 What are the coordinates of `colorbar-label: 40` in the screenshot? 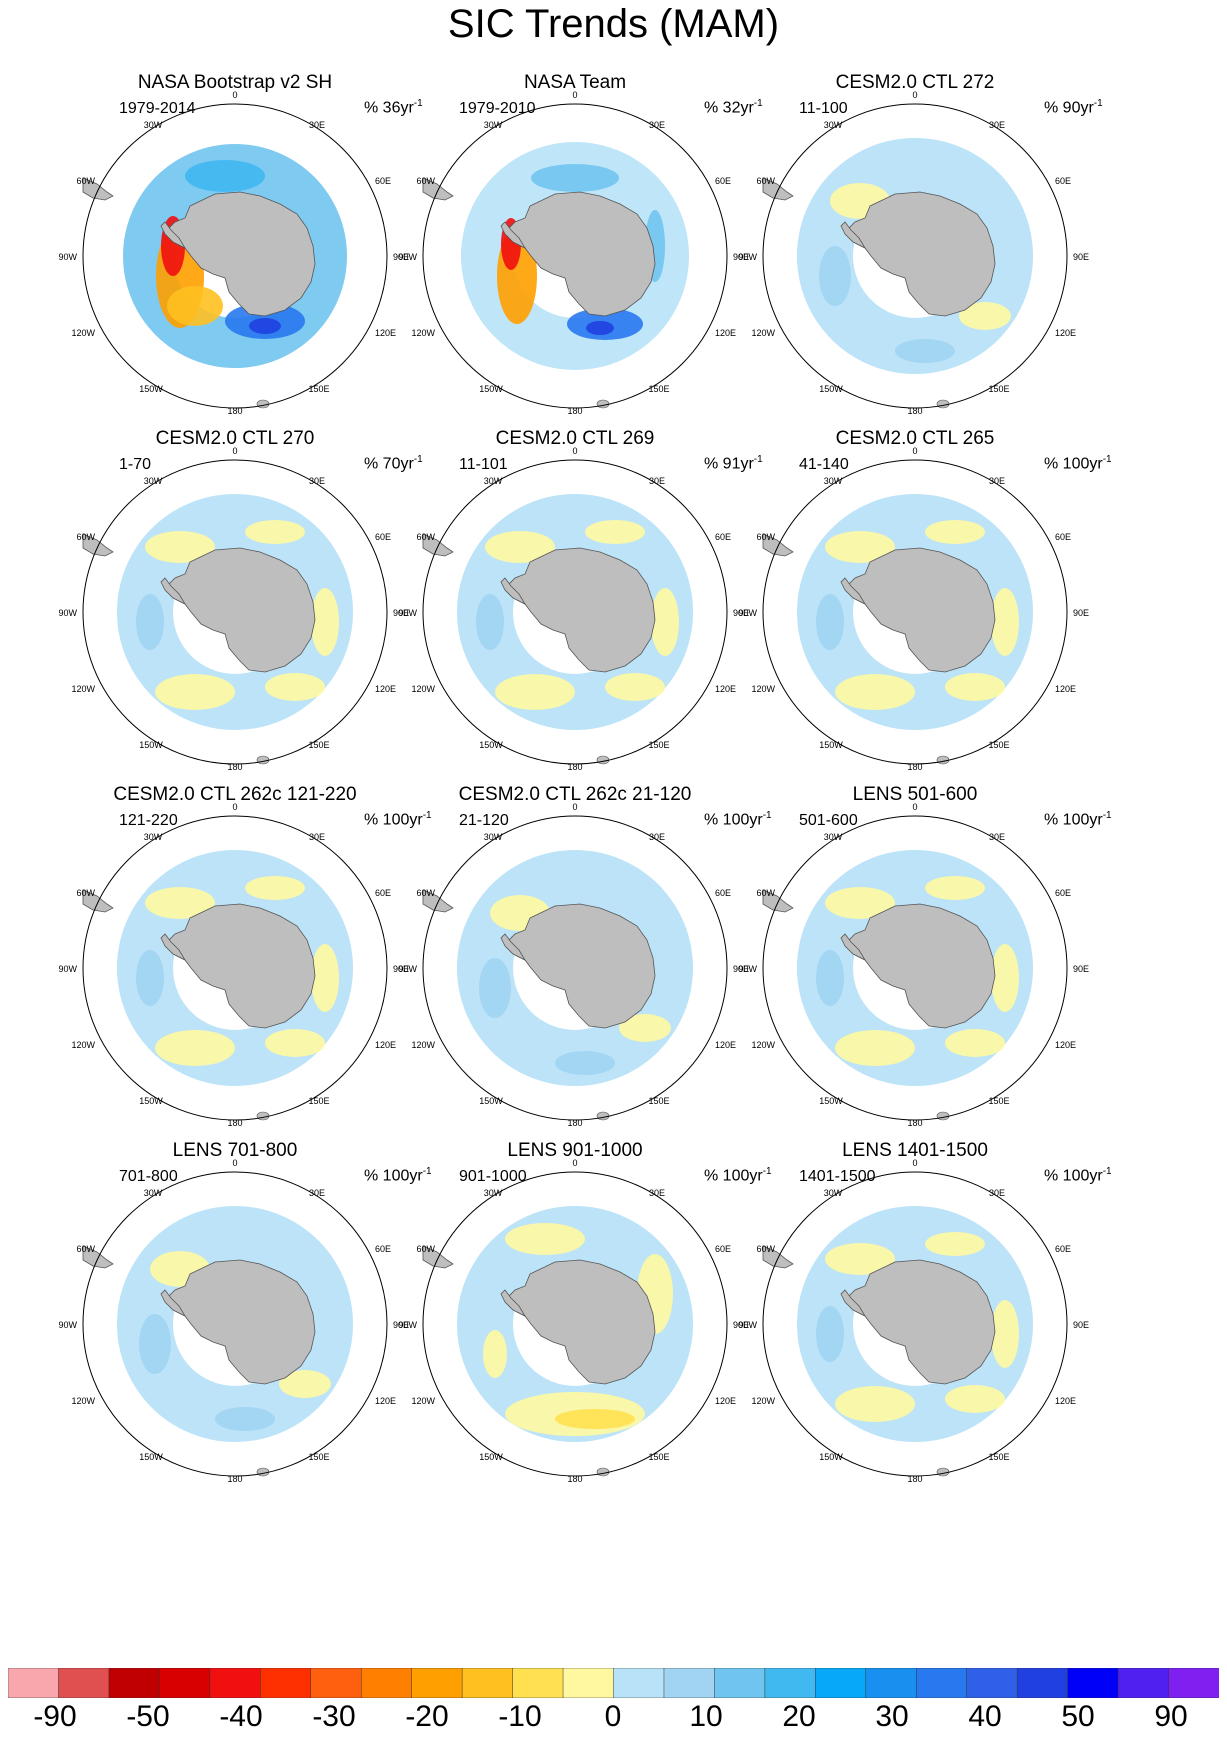 It's located at (985, 1716).